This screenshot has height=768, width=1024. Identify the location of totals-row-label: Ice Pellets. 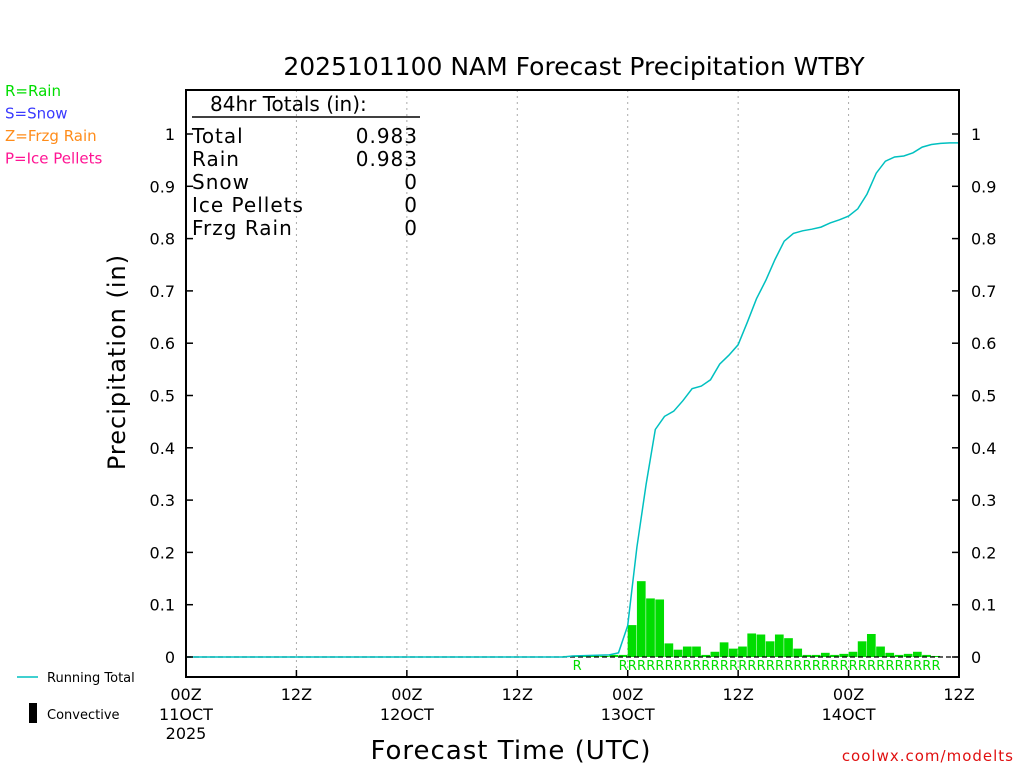
(248, 205).